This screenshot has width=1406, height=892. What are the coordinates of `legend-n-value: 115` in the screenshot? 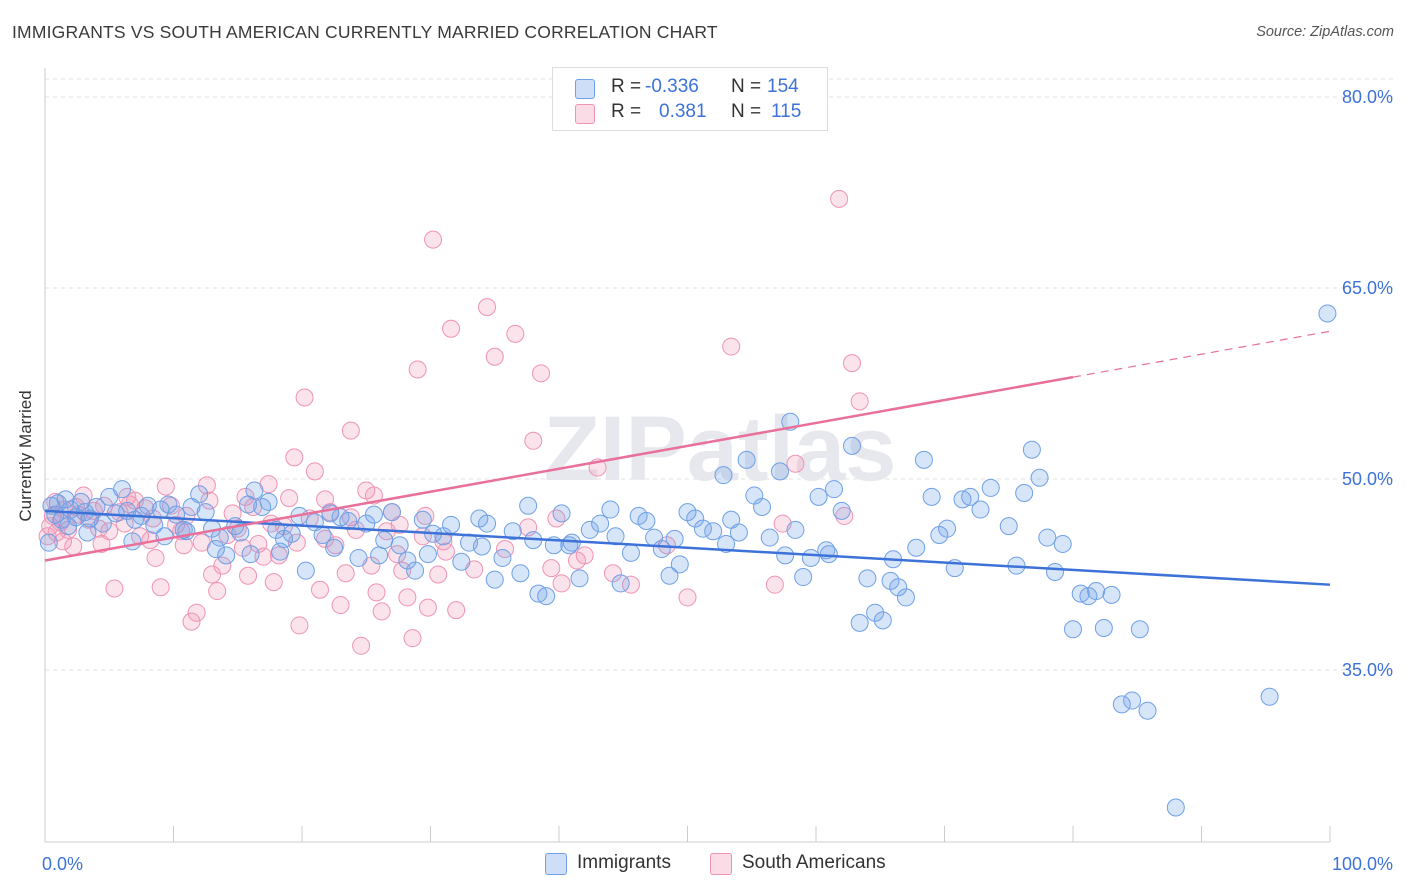 It's located at (786, 111).